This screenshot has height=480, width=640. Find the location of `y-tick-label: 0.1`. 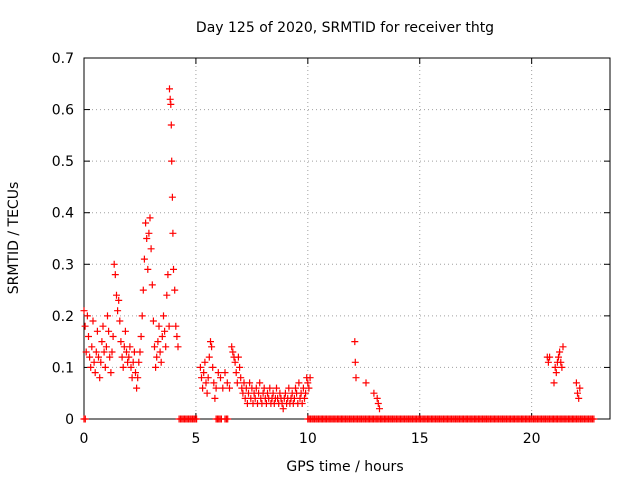

y-tick-label: 0.1 is located at coordinates (63, 368).